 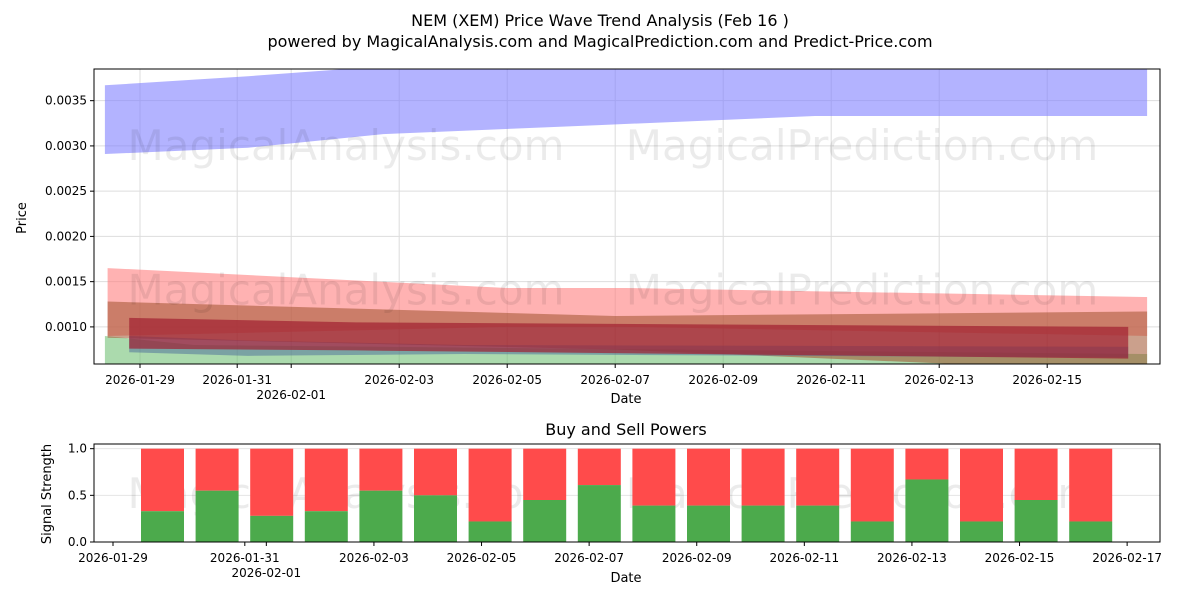 What do you see at coordinates (22, 218) in the screenshot?
I see `top-ylabel: Price` at bounding box center [22, 218].